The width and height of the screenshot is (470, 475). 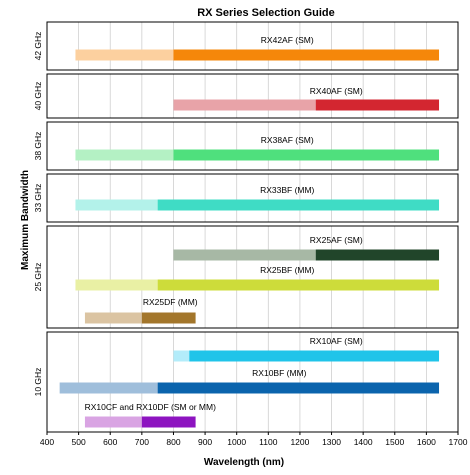 I want to click on bar-label: RX42AF (SM), so click(x=287, y=40).